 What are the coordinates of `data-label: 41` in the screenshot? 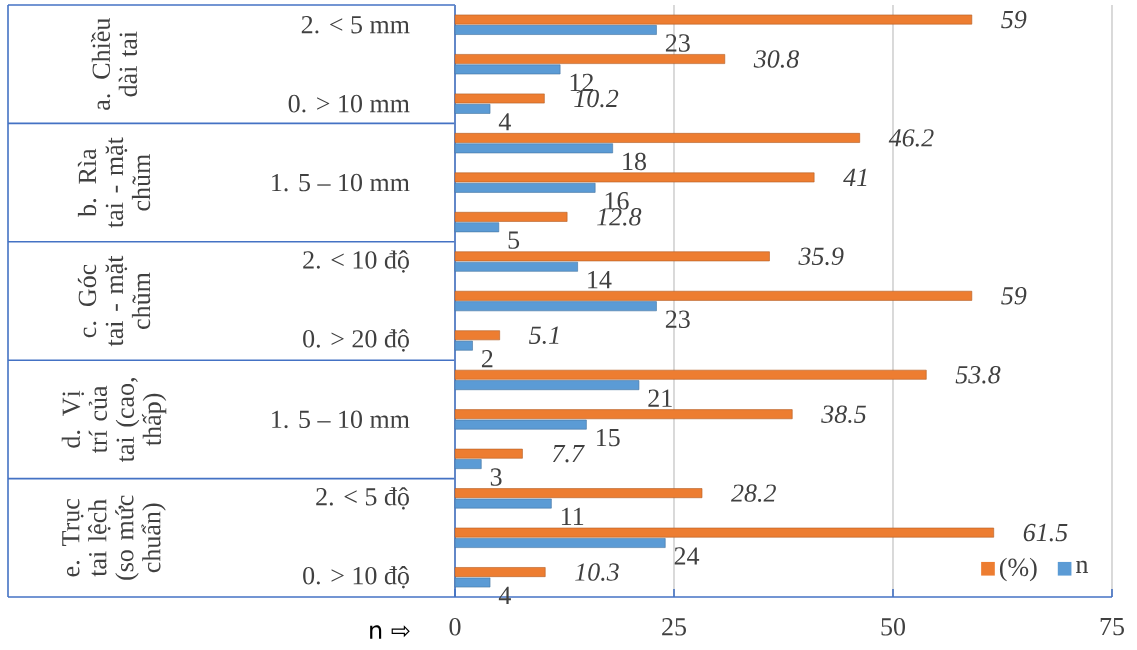 It's located at (855, 177).